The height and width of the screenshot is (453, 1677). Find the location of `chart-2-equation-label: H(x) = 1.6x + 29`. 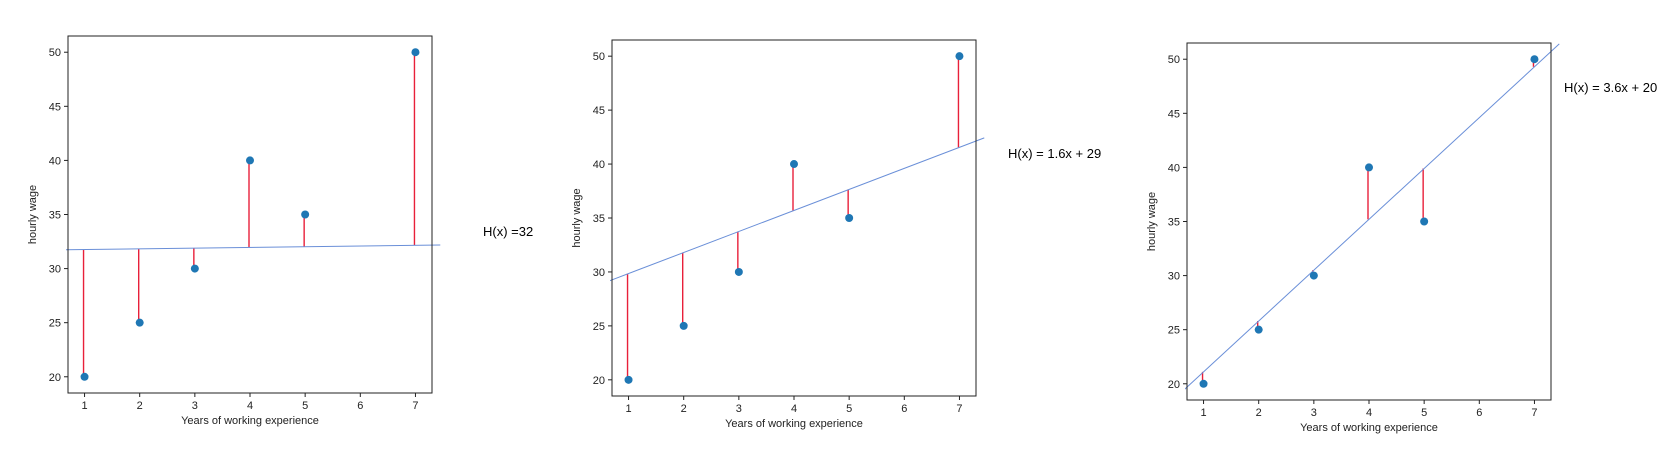

chart-2-equation-label: H(x) = 1.6x + 29 is located at coordinates (1055, 153).